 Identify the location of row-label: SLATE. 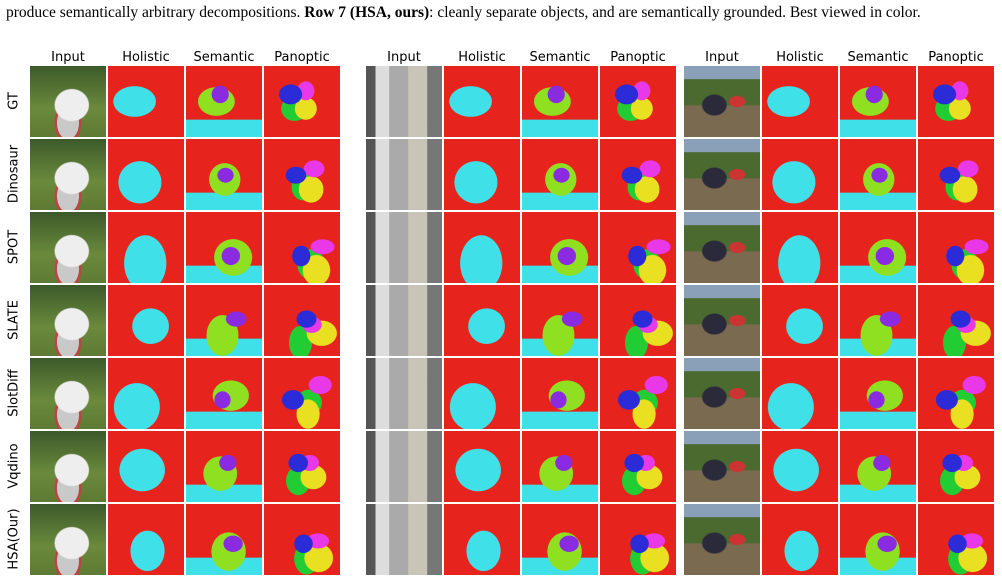
(14, 320).